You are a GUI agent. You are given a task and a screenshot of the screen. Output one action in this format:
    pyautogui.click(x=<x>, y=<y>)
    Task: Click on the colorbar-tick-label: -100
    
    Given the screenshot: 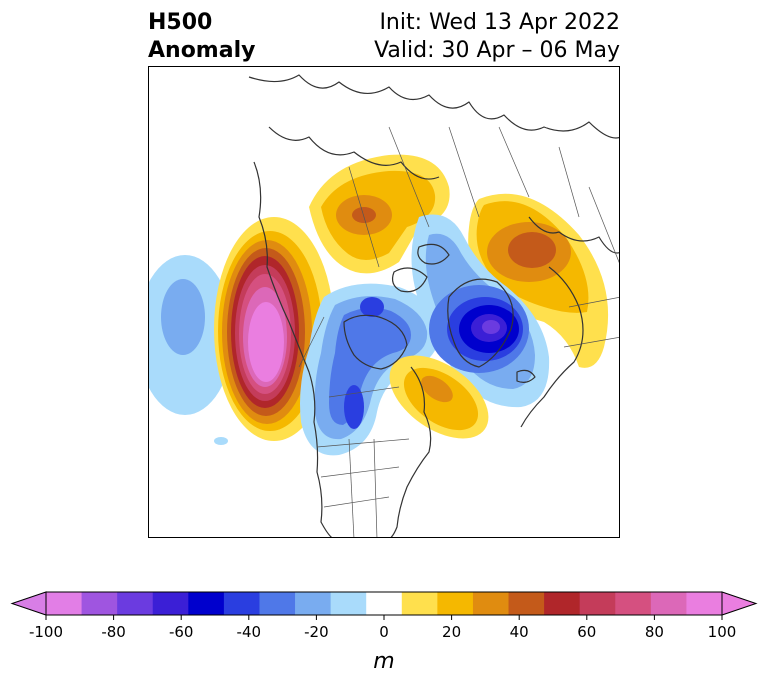 What is the action you would take?
    pyautogui.click(x=46, y=632)
    